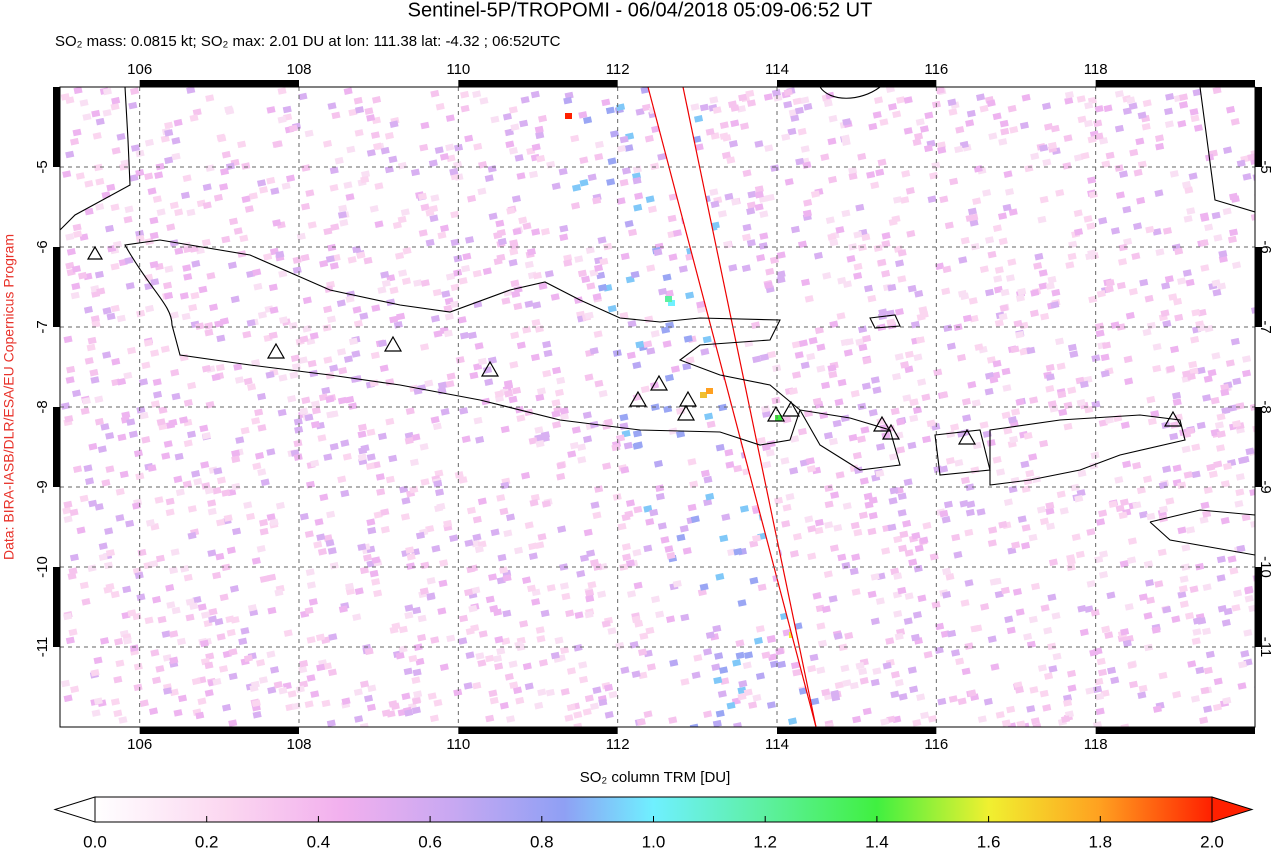  I want to click on coastline, so click(1227, 150).